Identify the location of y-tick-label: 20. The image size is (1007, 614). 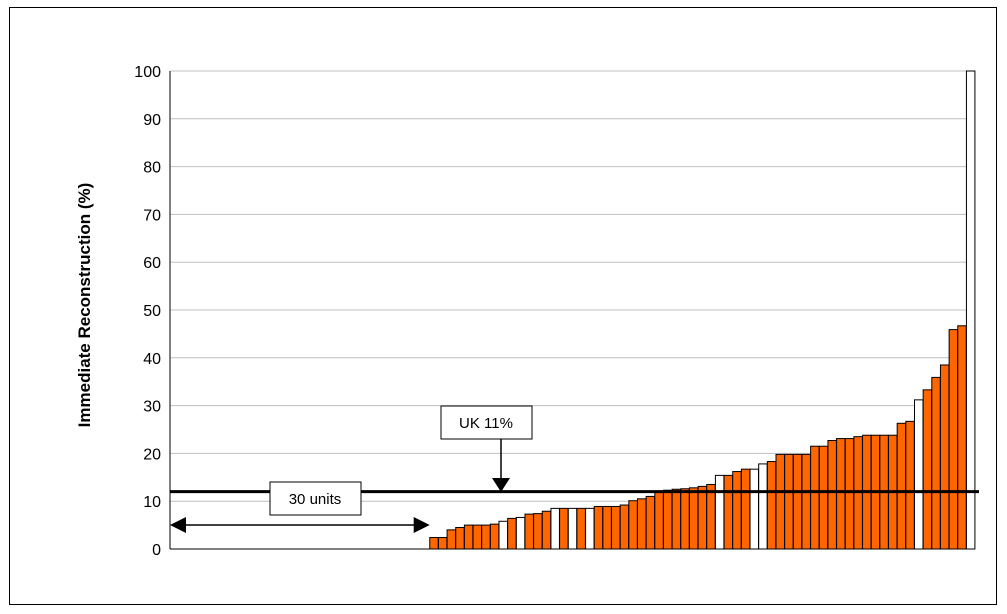
(152, 454).